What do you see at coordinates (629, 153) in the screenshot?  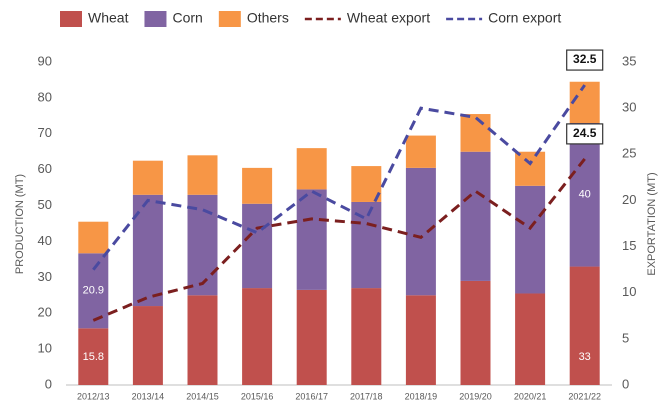 I see `y2-tick-label: 25` at bounding box center [629, 153].